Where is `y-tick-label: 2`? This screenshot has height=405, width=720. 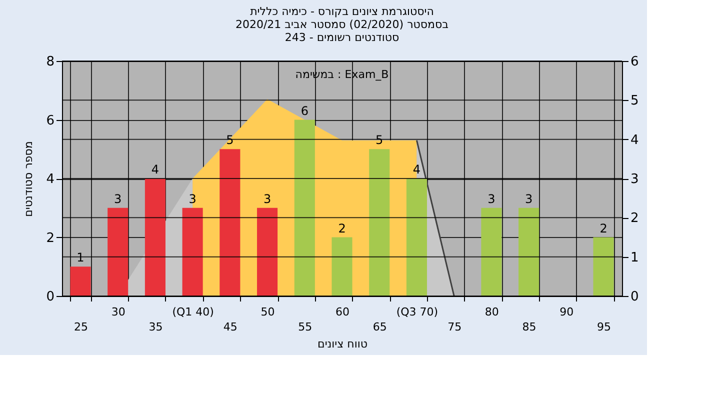
y-tick-label: 2 is located at coordinates (50, 238).